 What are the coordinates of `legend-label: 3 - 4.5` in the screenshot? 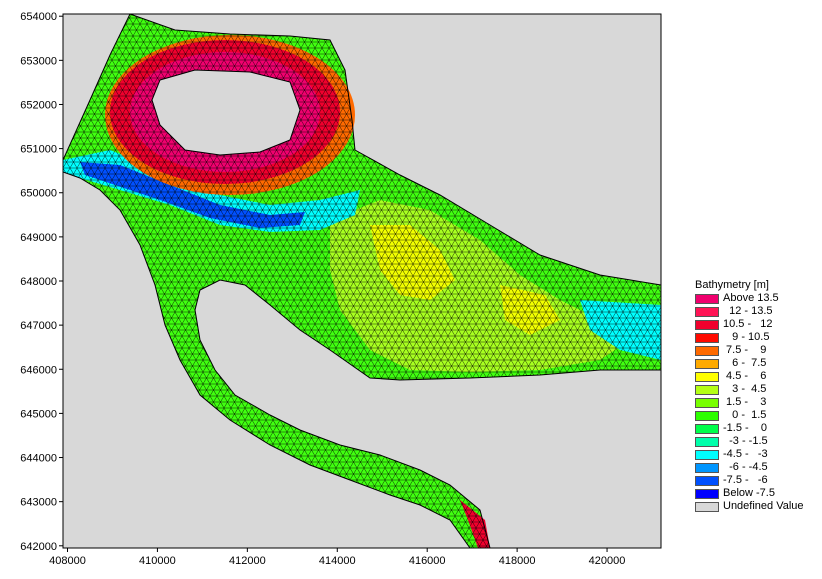 It's located at (745, 389).